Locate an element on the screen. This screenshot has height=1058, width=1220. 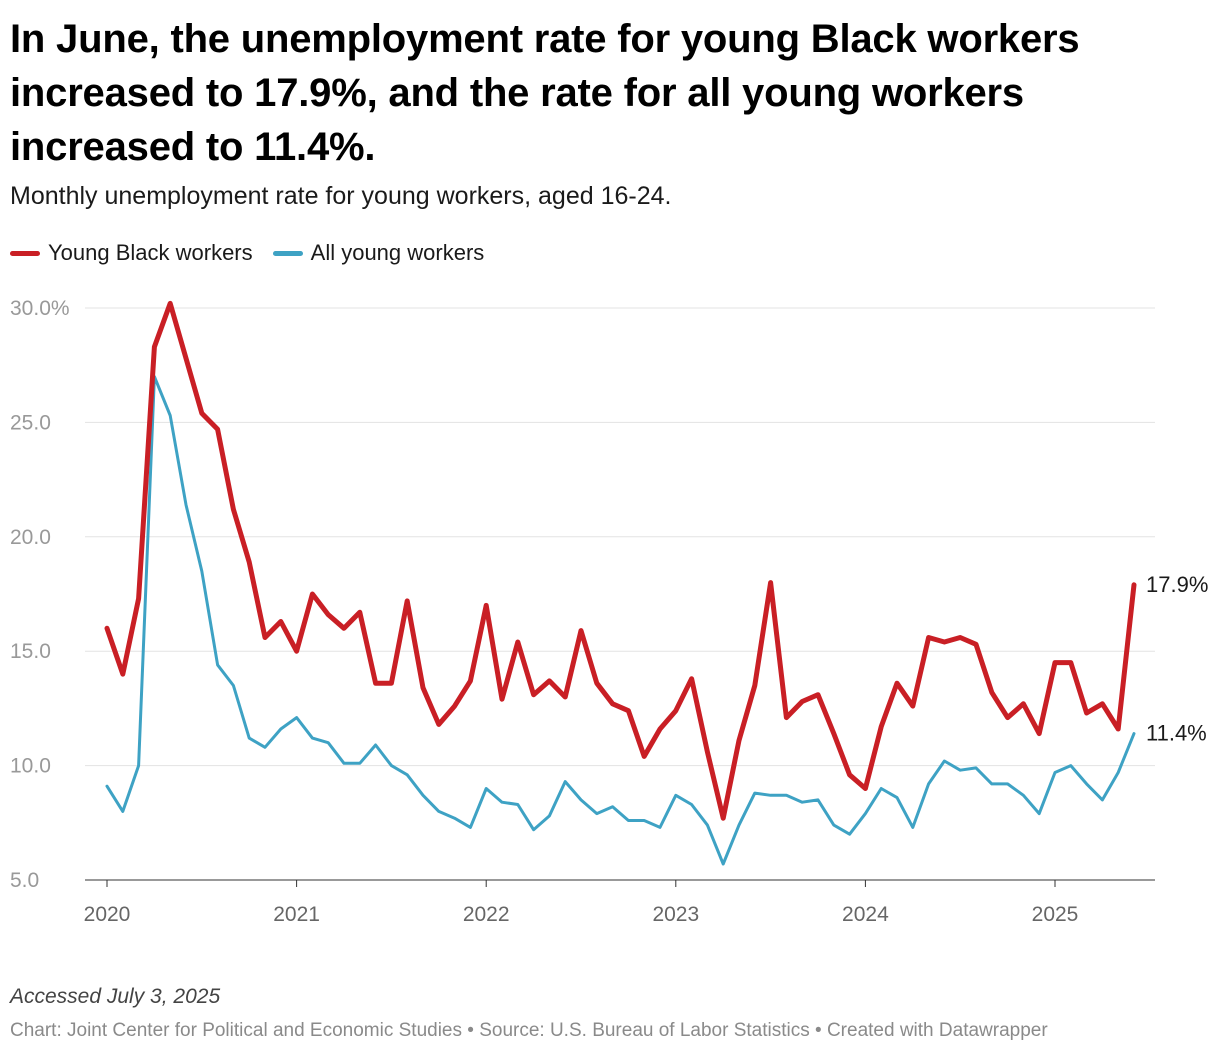
chart-legend: Young Black workers All young workers is located at coordinates (257, 253).